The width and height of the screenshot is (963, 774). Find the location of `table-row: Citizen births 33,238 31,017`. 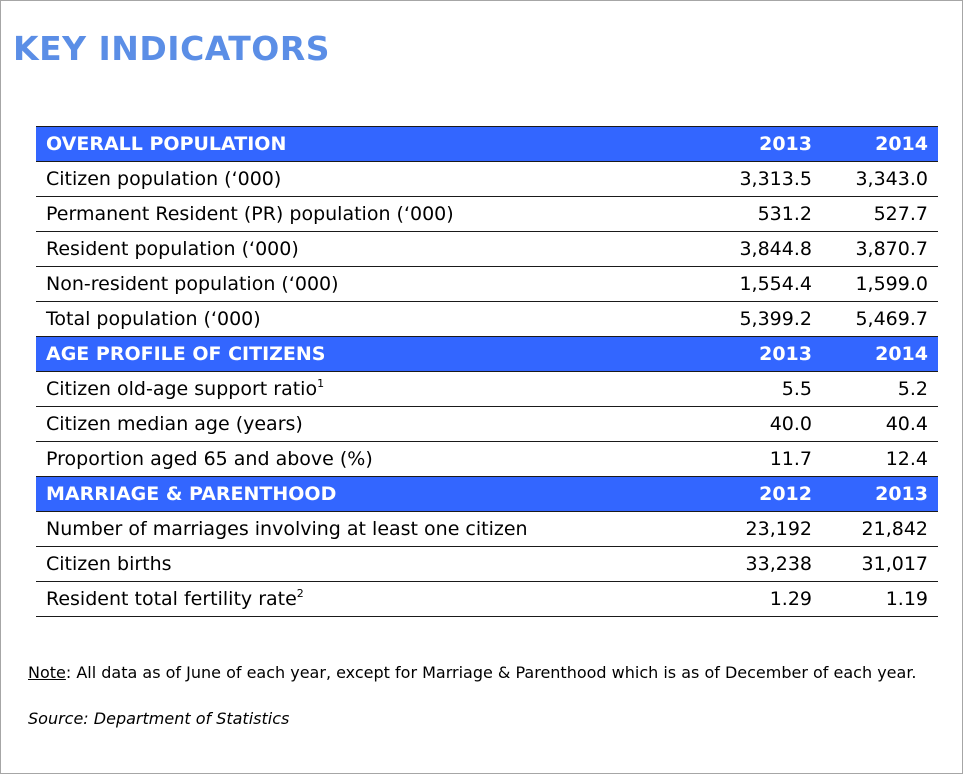

table-row: Citizen births 33,238 31,017 is located at coordinates (487, 564).